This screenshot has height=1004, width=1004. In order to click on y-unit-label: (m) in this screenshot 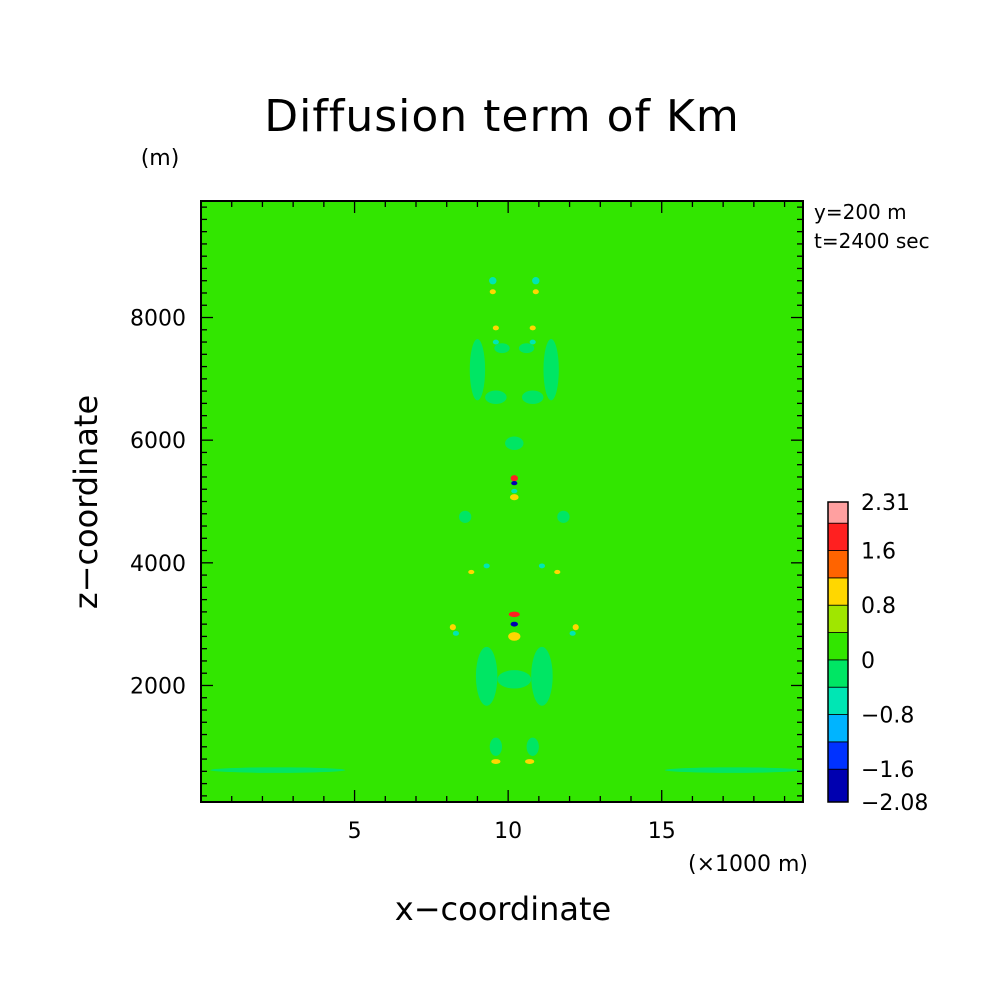, I will do `click(160, 158)`.